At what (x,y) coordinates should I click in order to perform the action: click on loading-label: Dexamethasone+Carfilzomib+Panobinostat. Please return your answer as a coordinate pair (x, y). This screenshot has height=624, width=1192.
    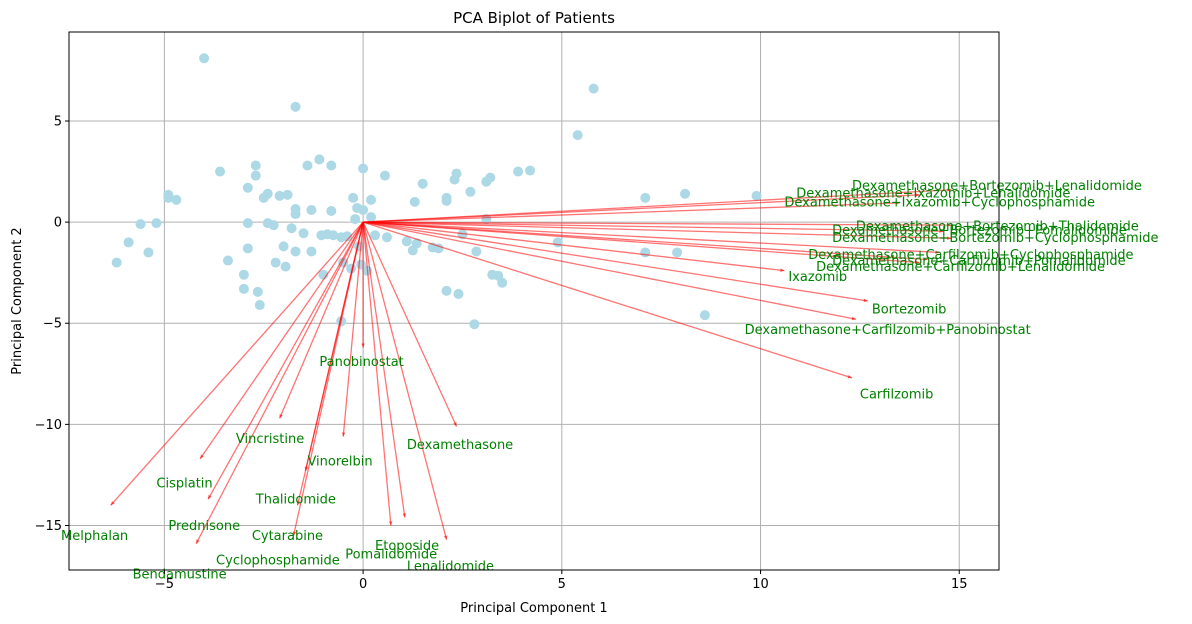
    Looking at the image, I should click on (888, 330).